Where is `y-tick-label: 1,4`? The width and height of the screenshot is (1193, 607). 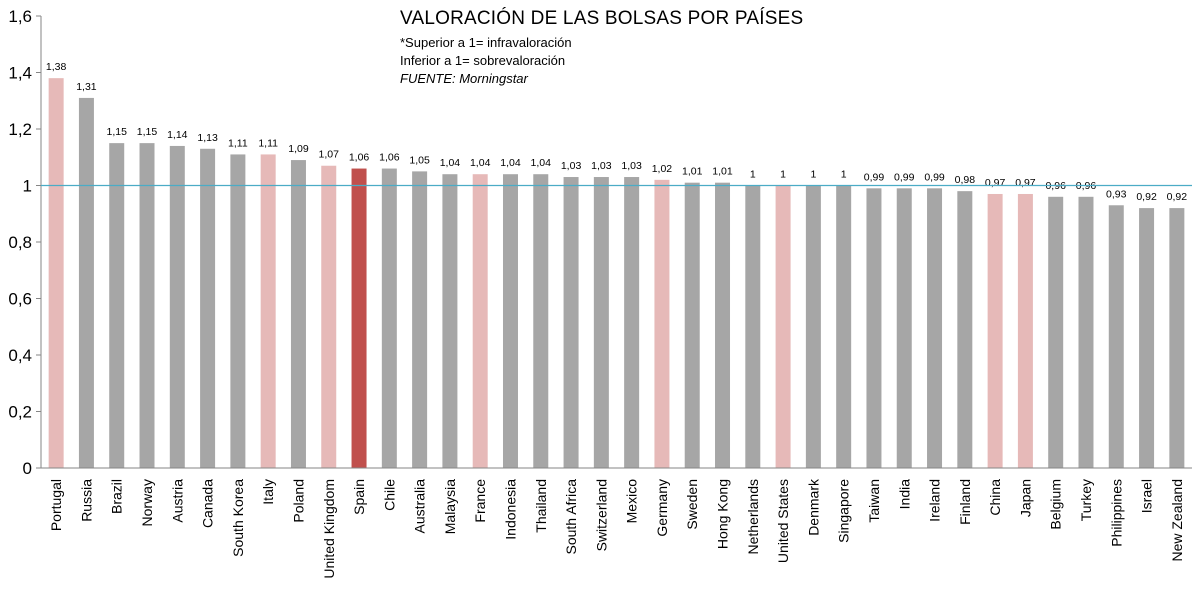 y-tick-label: 1,4 is located at coordinates (20, 73).